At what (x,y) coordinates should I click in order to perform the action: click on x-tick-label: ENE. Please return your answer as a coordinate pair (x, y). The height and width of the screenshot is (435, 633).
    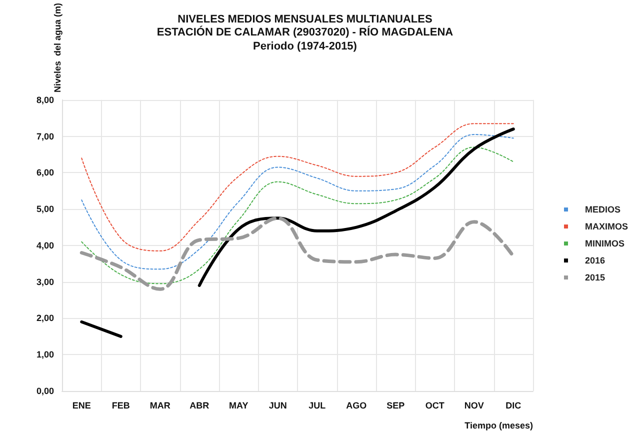
    Looking at the image, I should click on (81, 405).